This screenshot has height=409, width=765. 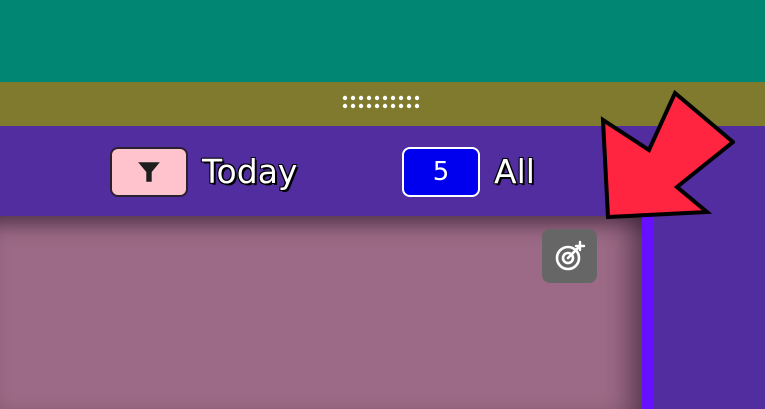 I want to click on drag-handle-icon, so click(x=383, y=102).